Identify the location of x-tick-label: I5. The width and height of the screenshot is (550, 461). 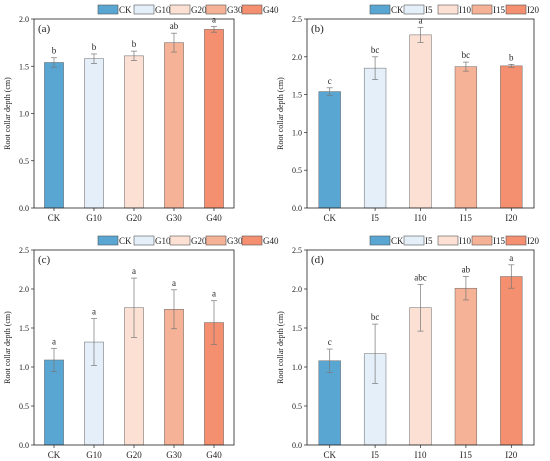
(375, 455).